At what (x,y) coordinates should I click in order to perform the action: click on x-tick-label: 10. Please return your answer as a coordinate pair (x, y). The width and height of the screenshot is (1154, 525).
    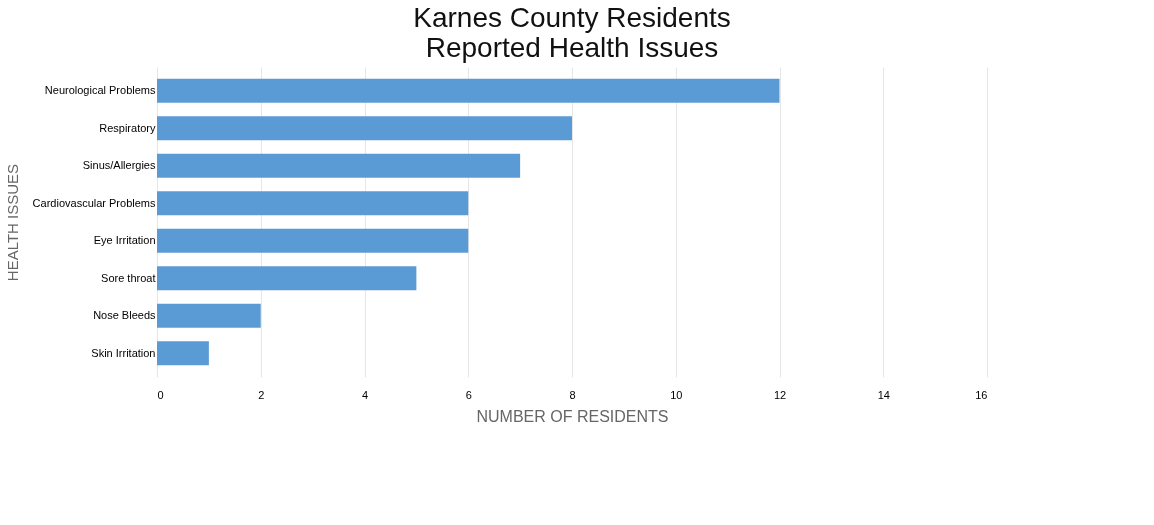
    Looking at the image, I should click on (676, 394).